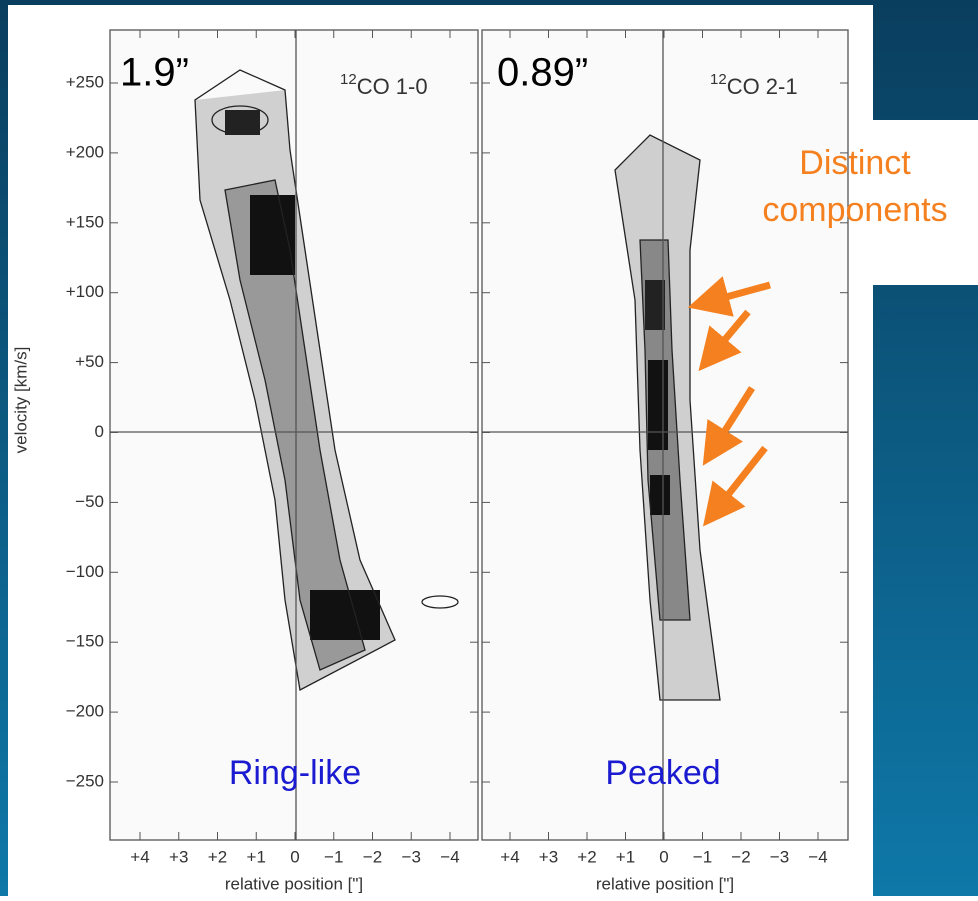 The width and height of the screenshot is (978, 901). Describe the element at coordinates (542, 73) in the screenshot. I see `resolution: 0.89”` at that location.